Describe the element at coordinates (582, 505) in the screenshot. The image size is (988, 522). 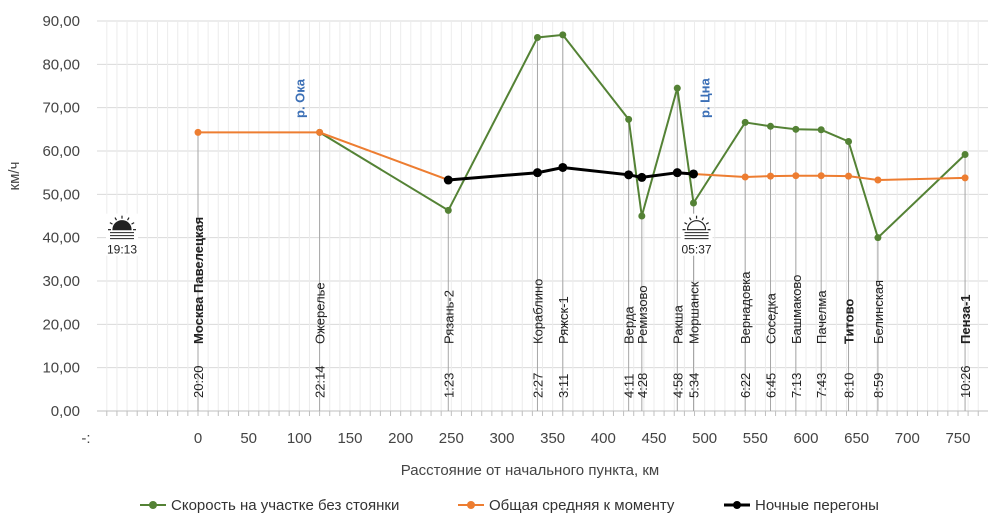
I see `legend-label: Общая средняя к моменту` at that location.